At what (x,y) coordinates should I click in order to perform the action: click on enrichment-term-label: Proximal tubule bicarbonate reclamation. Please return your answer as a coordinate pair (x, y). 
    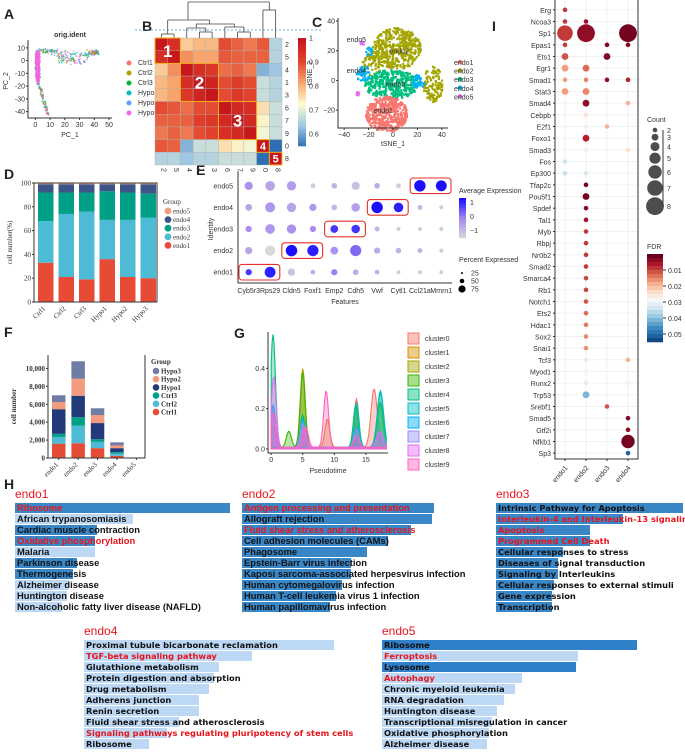
    Looking at the image, I should click on (182, 645).